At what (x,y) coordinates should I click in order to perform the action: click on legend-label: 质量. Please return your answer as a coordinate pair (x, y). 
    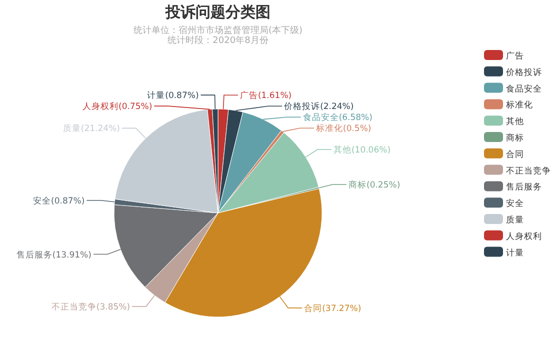
    Looking at the image, I should click on (515, 220).